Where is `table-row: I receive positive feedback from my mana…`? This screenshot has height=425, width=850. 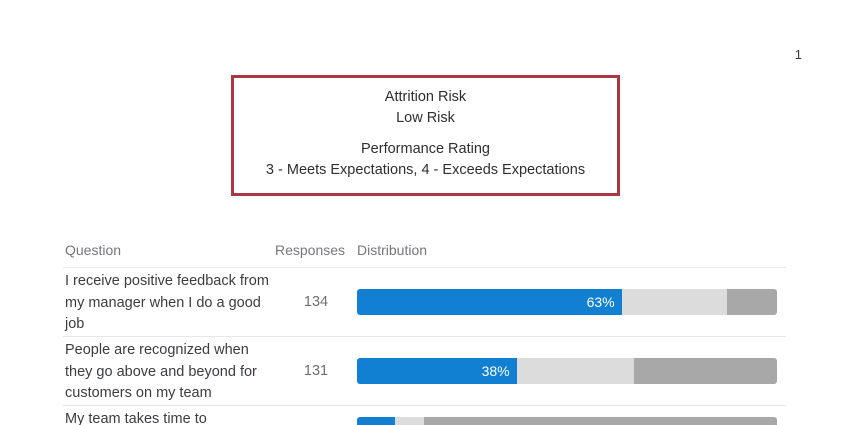
table-row: I receive positive feedback from my mana… is located at coordinates (424, 302).